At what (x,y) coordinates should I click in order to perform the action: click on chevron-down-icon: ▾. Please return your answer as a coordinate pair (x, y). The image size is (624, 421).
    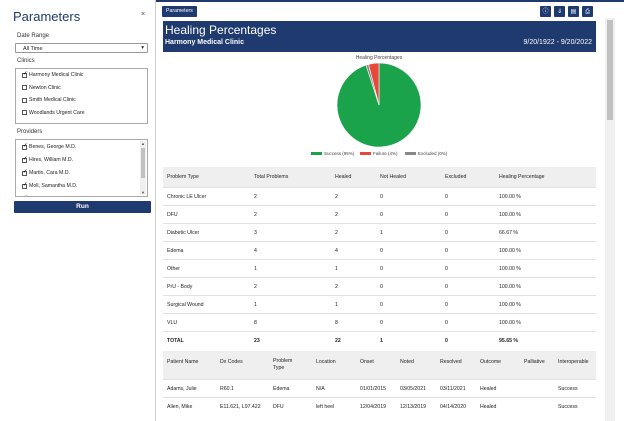
    Looking at the image, I should click on (142, 48).